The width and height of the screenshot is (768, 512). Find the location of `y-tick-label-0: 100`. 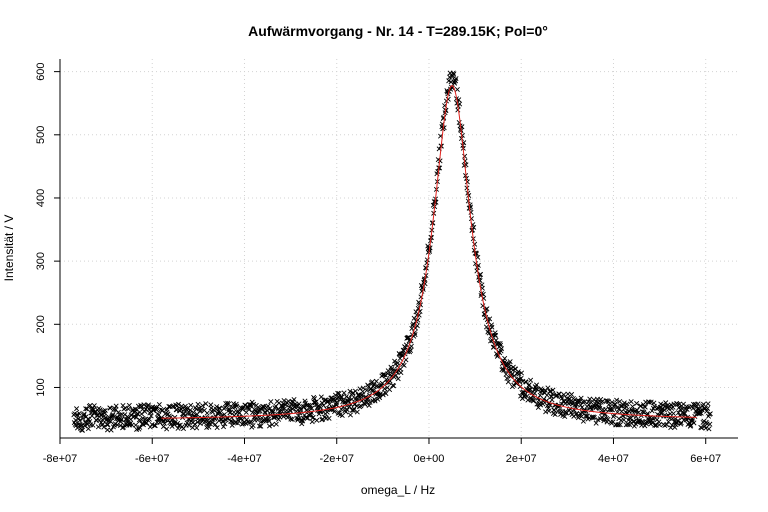

y-tick-label-0: 100 is located at coordinates (41, 387).